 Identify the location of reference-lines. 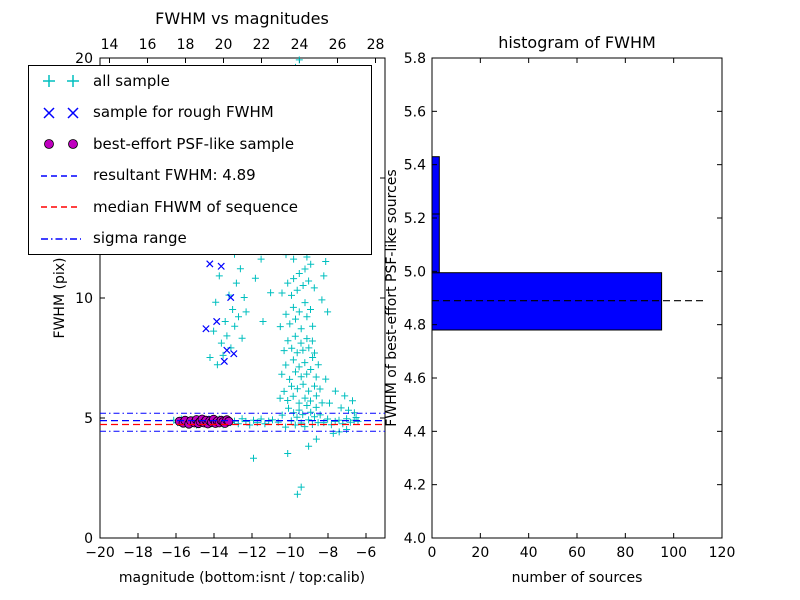
(242, 422).